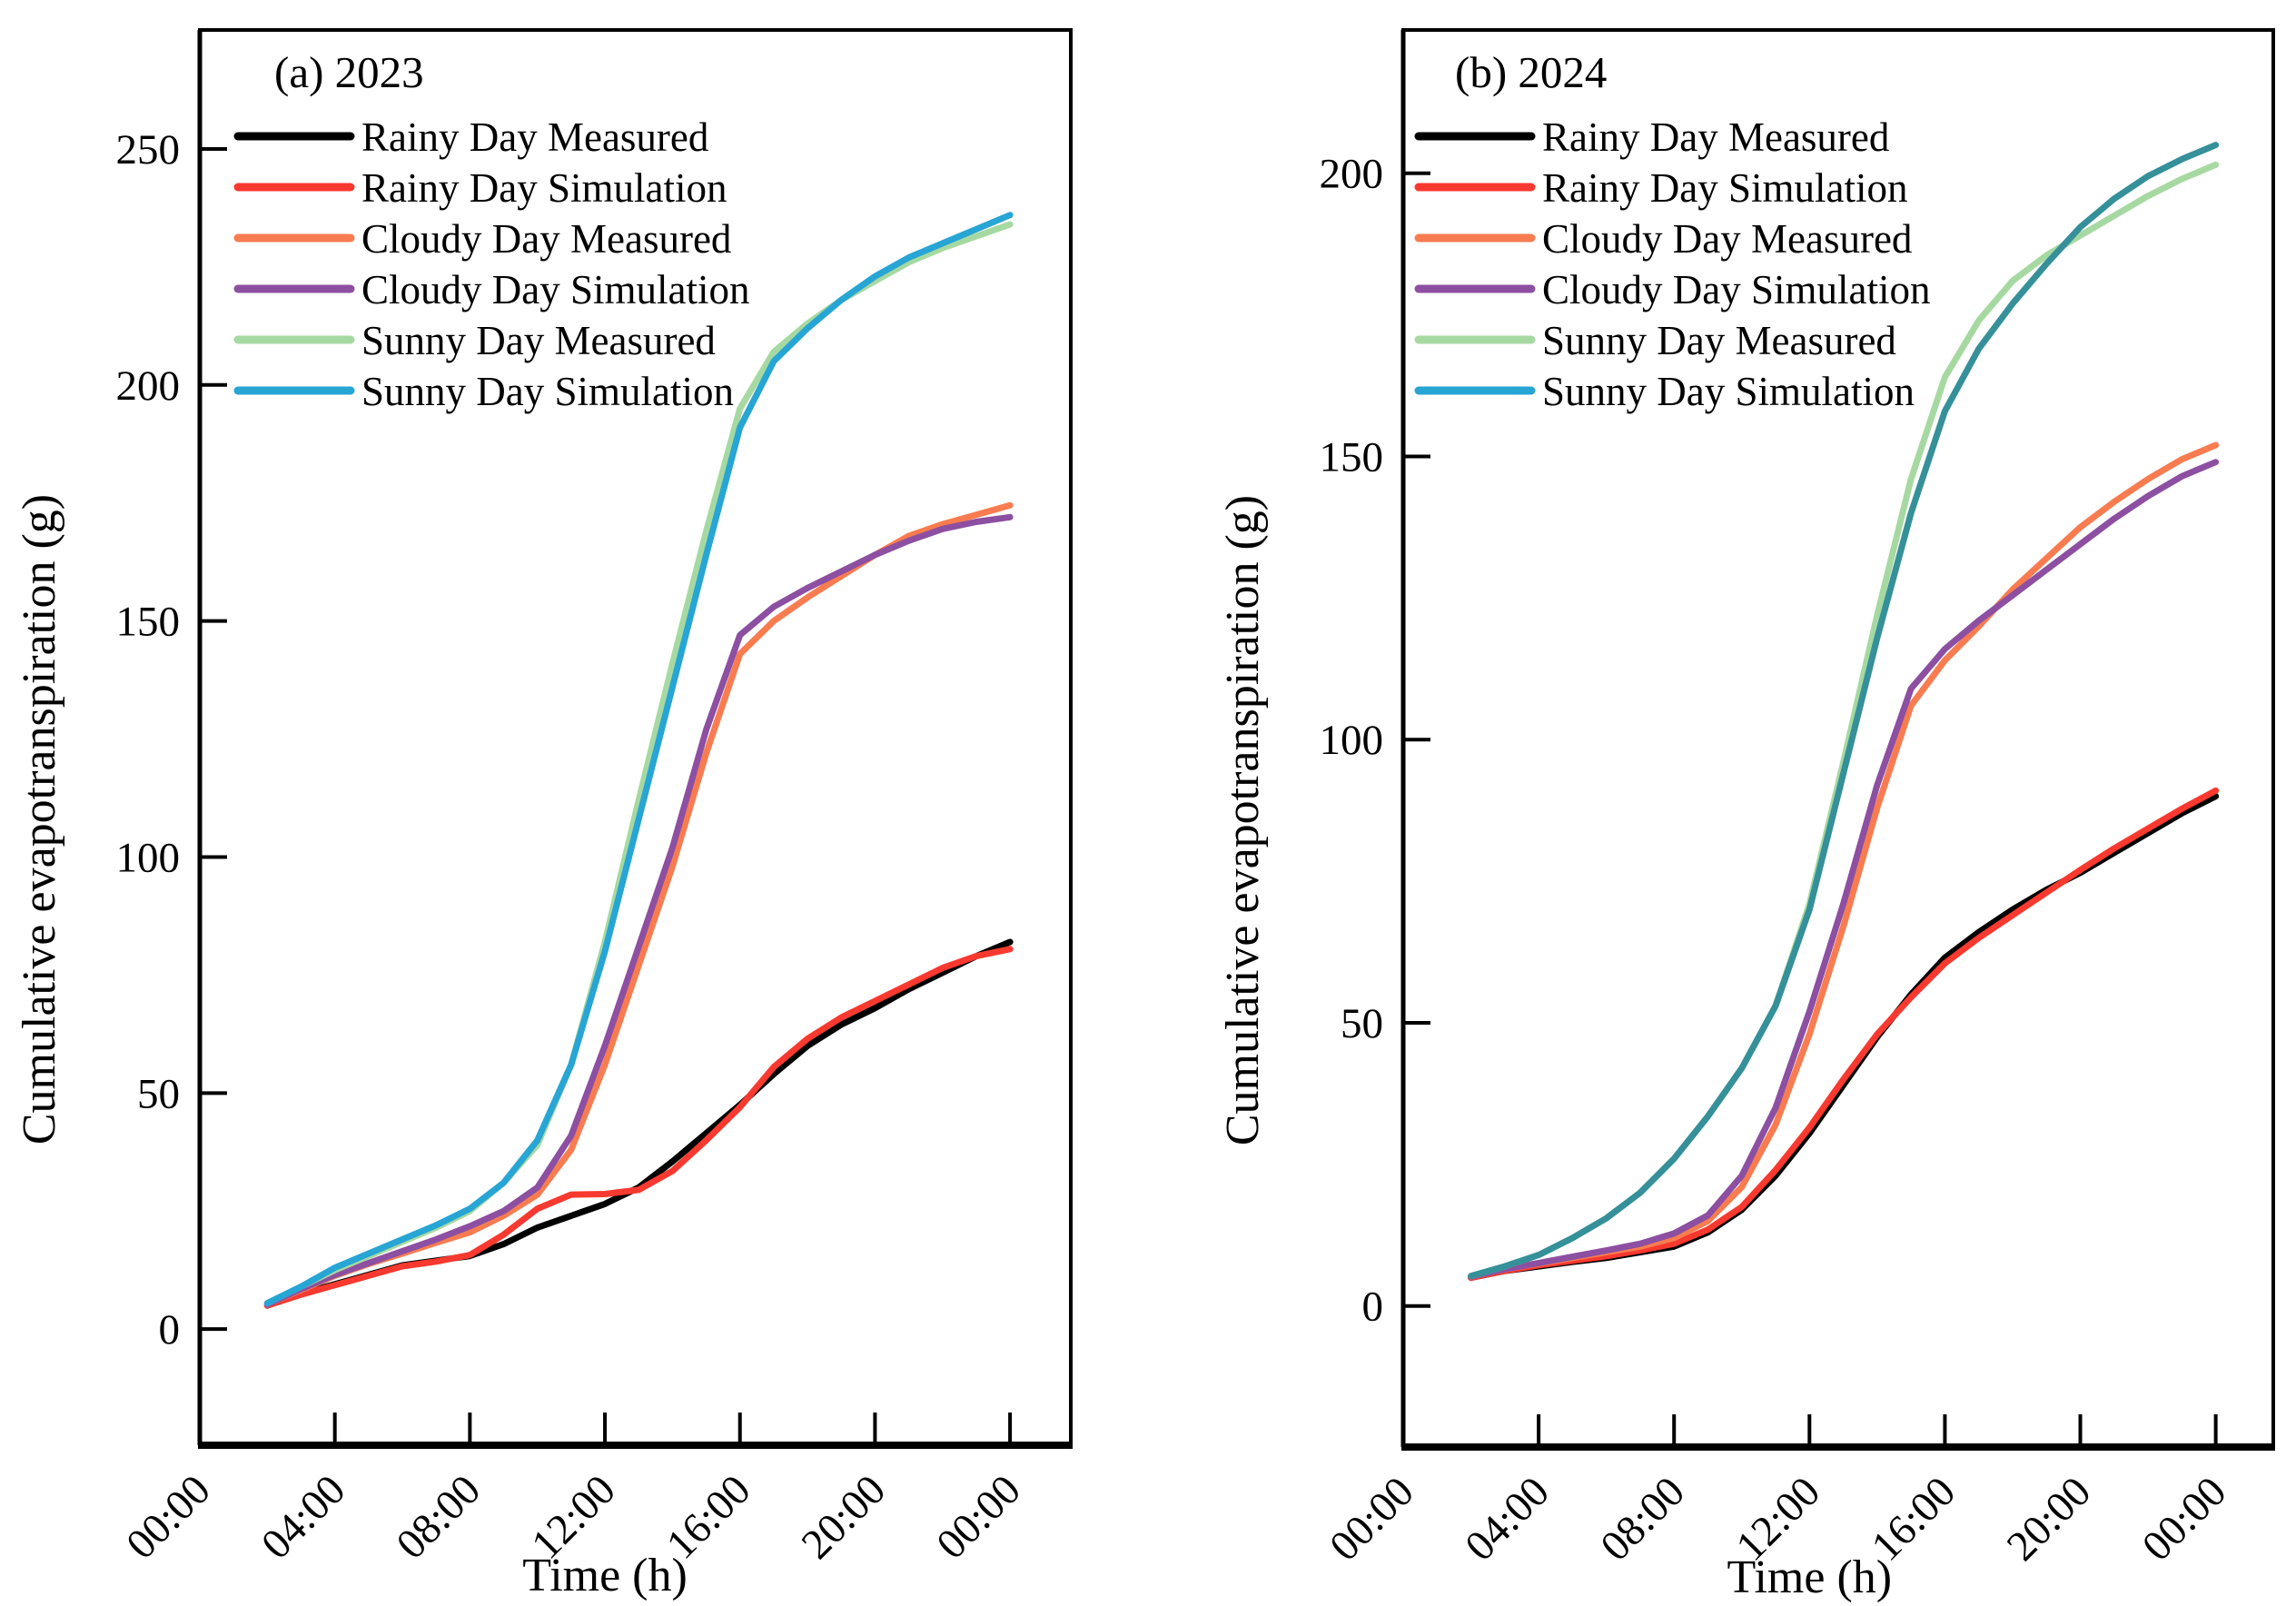  I want to click on legend-label-rainy-day-simulation-a: Rainy Day Simulation, so click(544, 188).